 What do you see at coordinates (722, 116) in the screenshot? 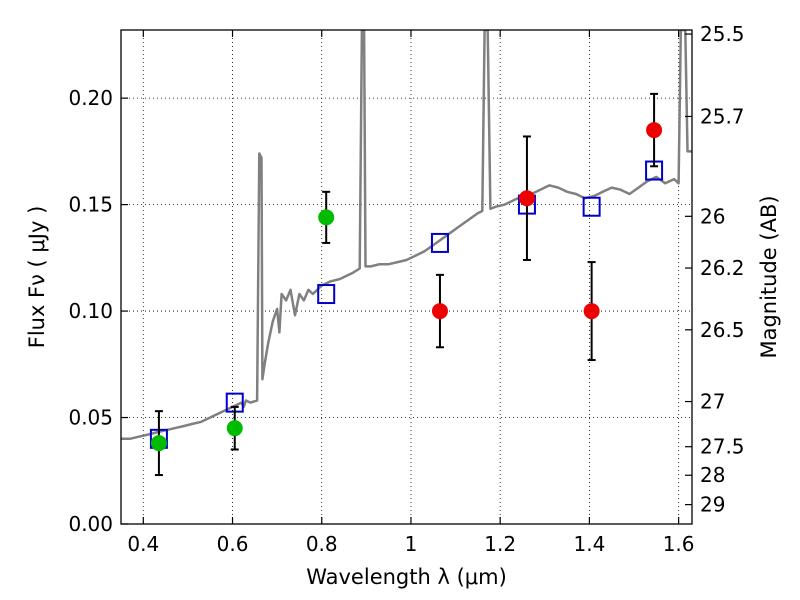
I see `y2-tick-label: 25.7` at bounding box center [722, 116].